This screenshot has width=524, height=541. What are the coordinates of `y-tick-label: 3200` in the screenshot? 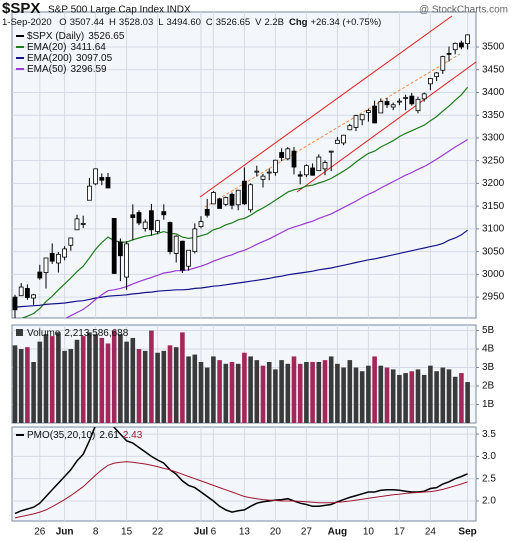 It's located at (493, 183).